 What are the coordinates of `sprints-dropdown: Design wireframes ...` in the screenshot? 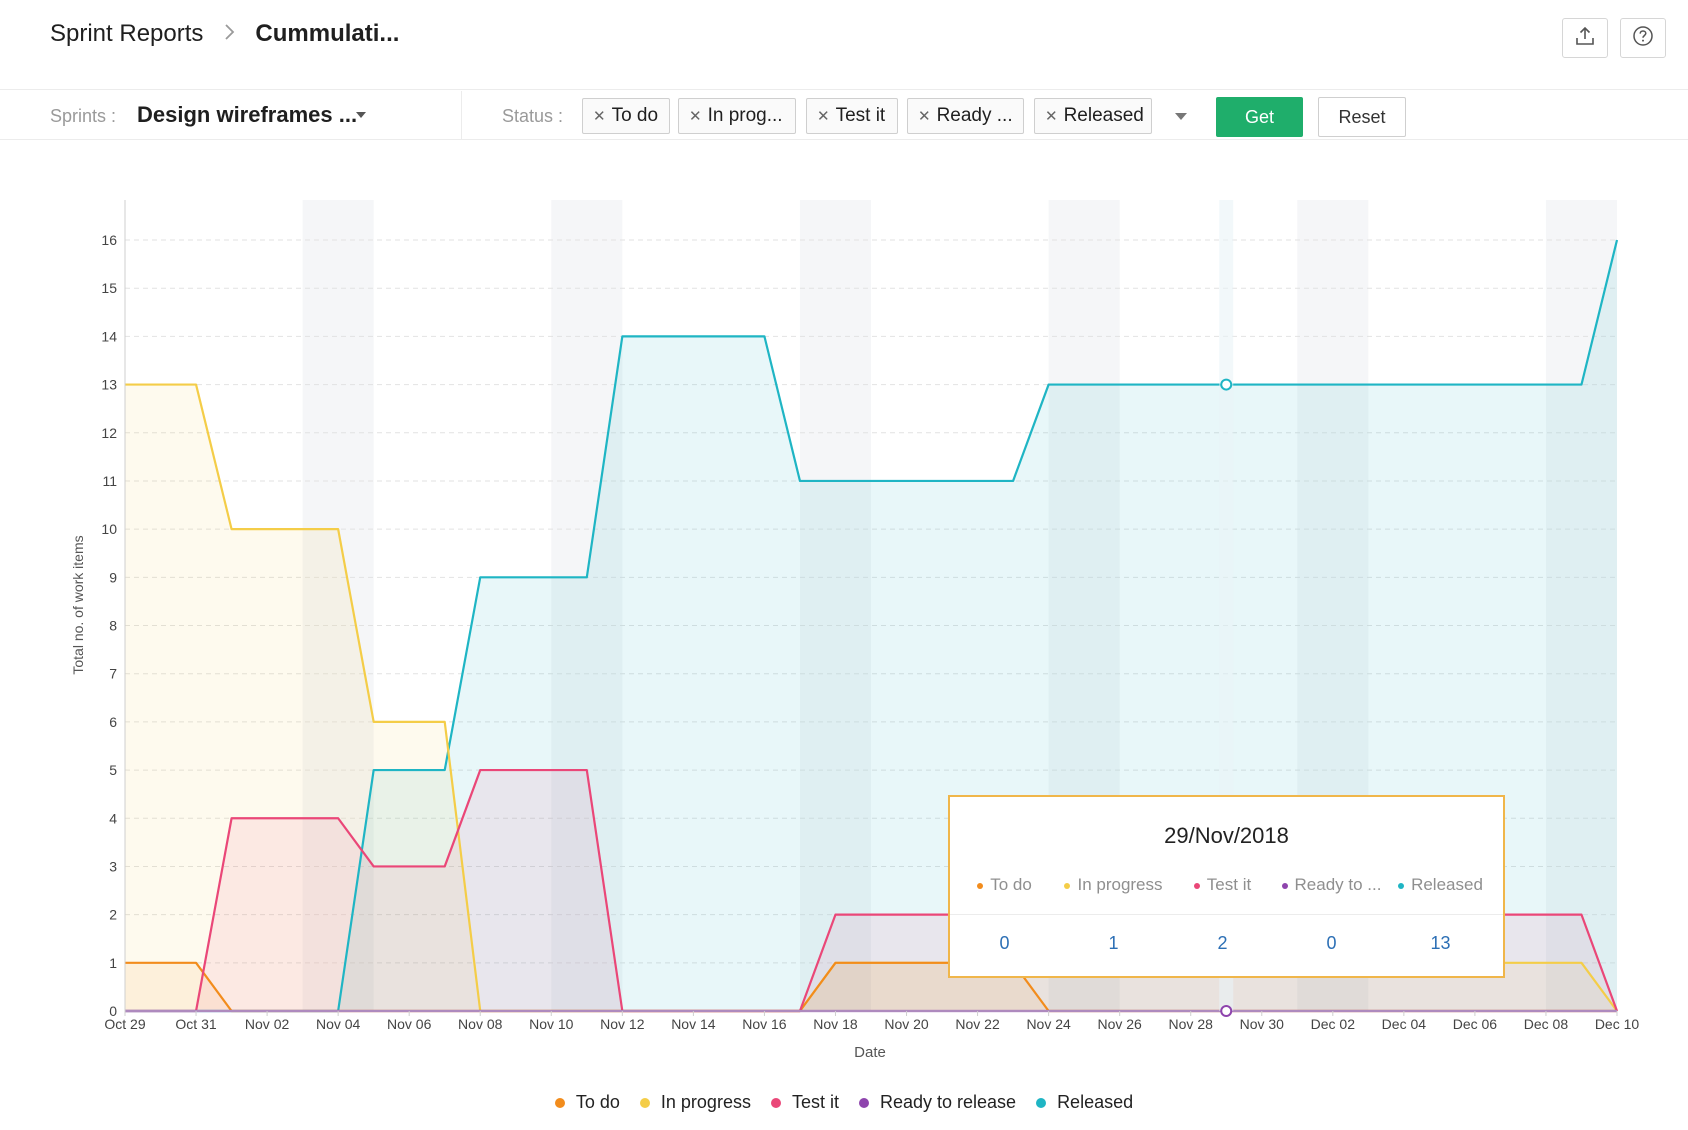 It's located at (247, 114).